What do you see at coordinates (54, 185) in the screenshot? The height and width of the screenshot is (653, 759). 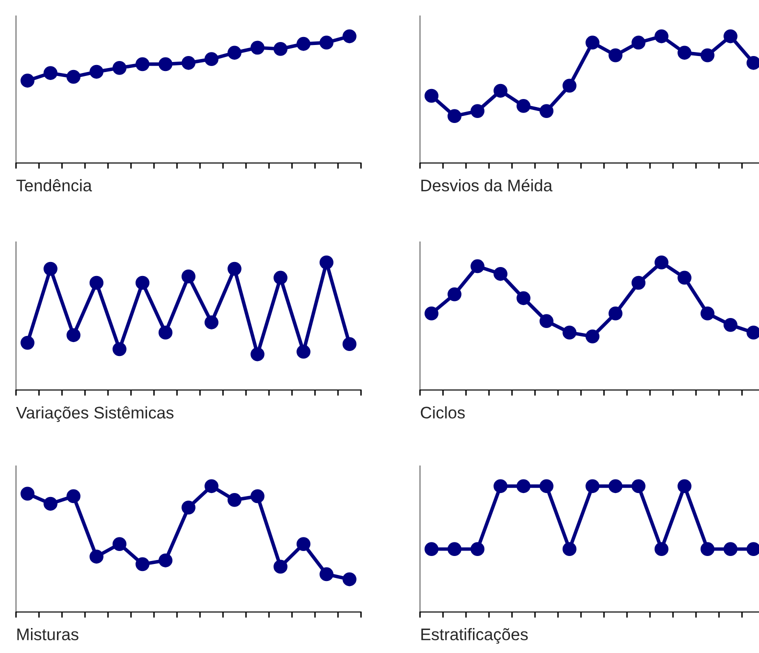 I see `text: Tendência` at bounding box center [54, 185].